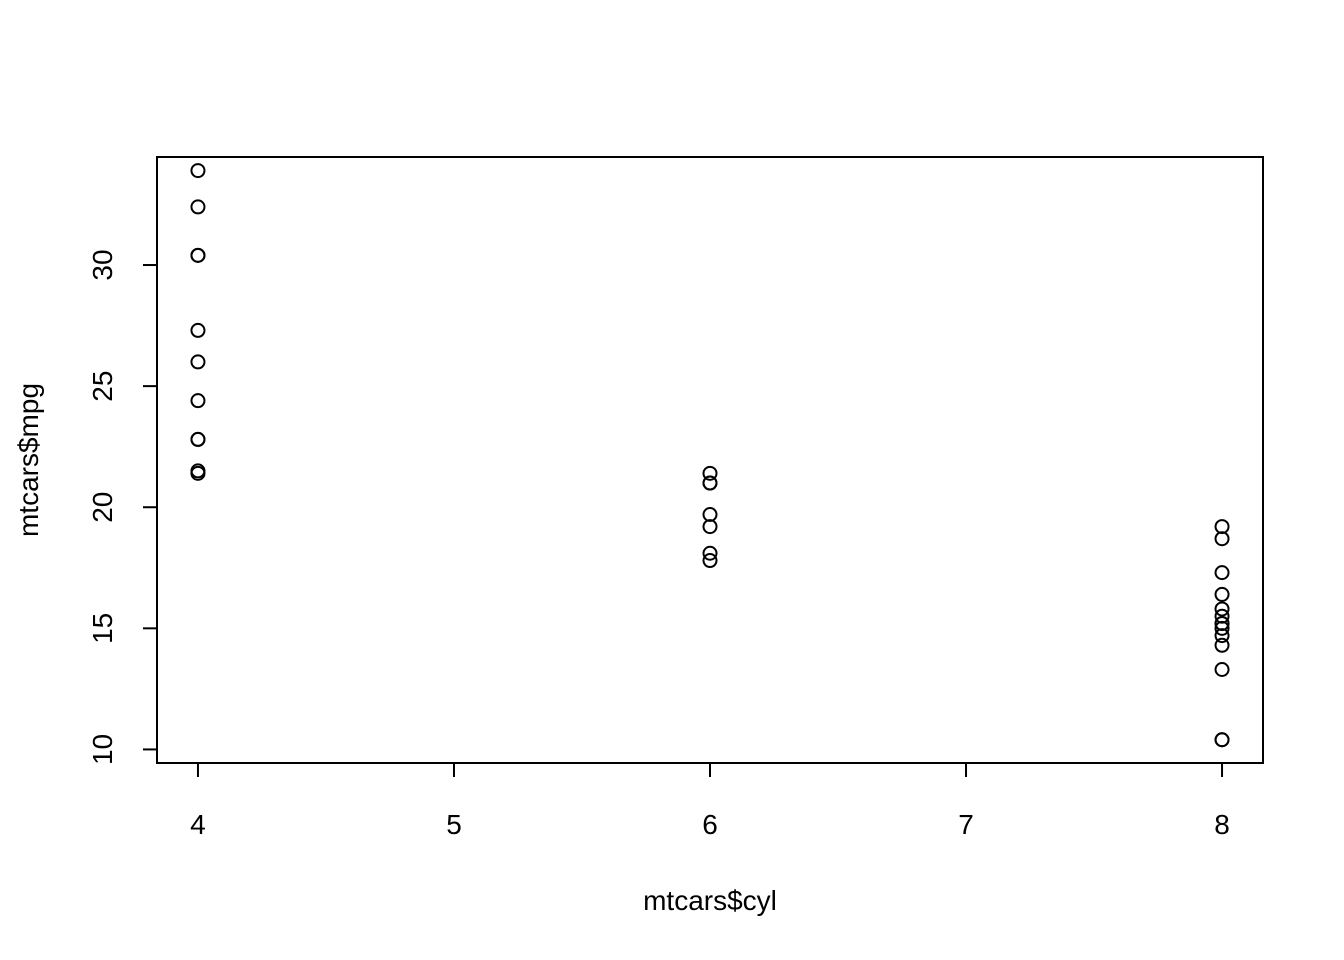 This screenshot has width=1344, height=960. Describe the element at coordinates (122, 507) in the screenshot. I see `y-axis: 10 15 20 25 30` at that location.